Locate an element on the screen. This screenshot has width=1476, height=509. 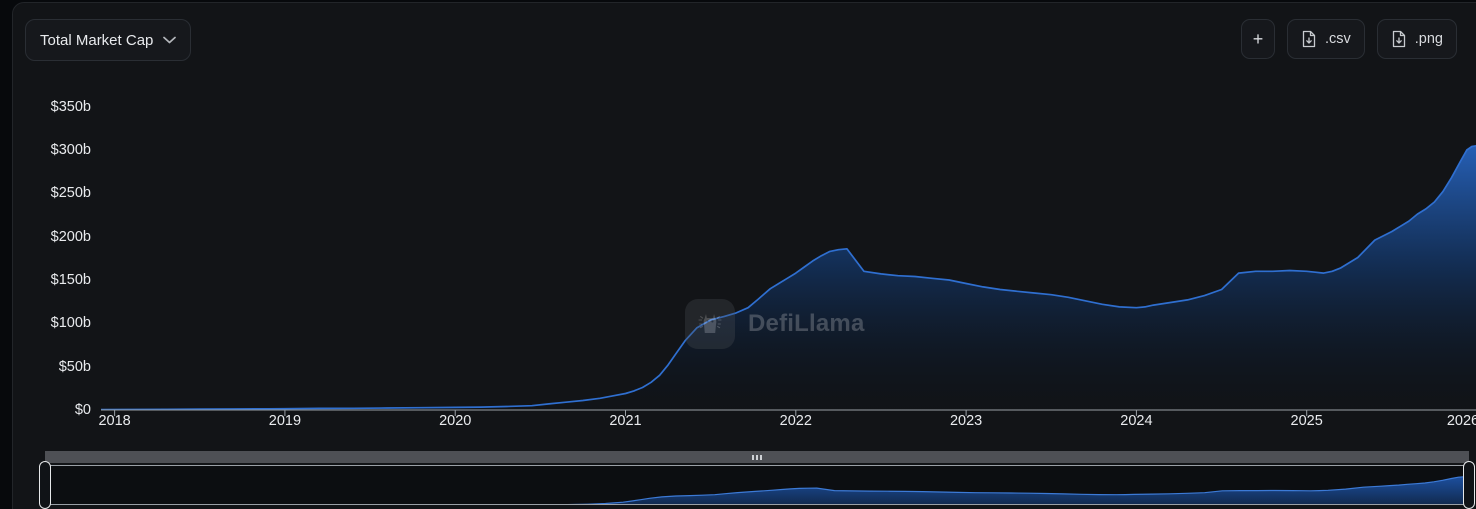
range-start-handle is located at coordinates (45, 485).